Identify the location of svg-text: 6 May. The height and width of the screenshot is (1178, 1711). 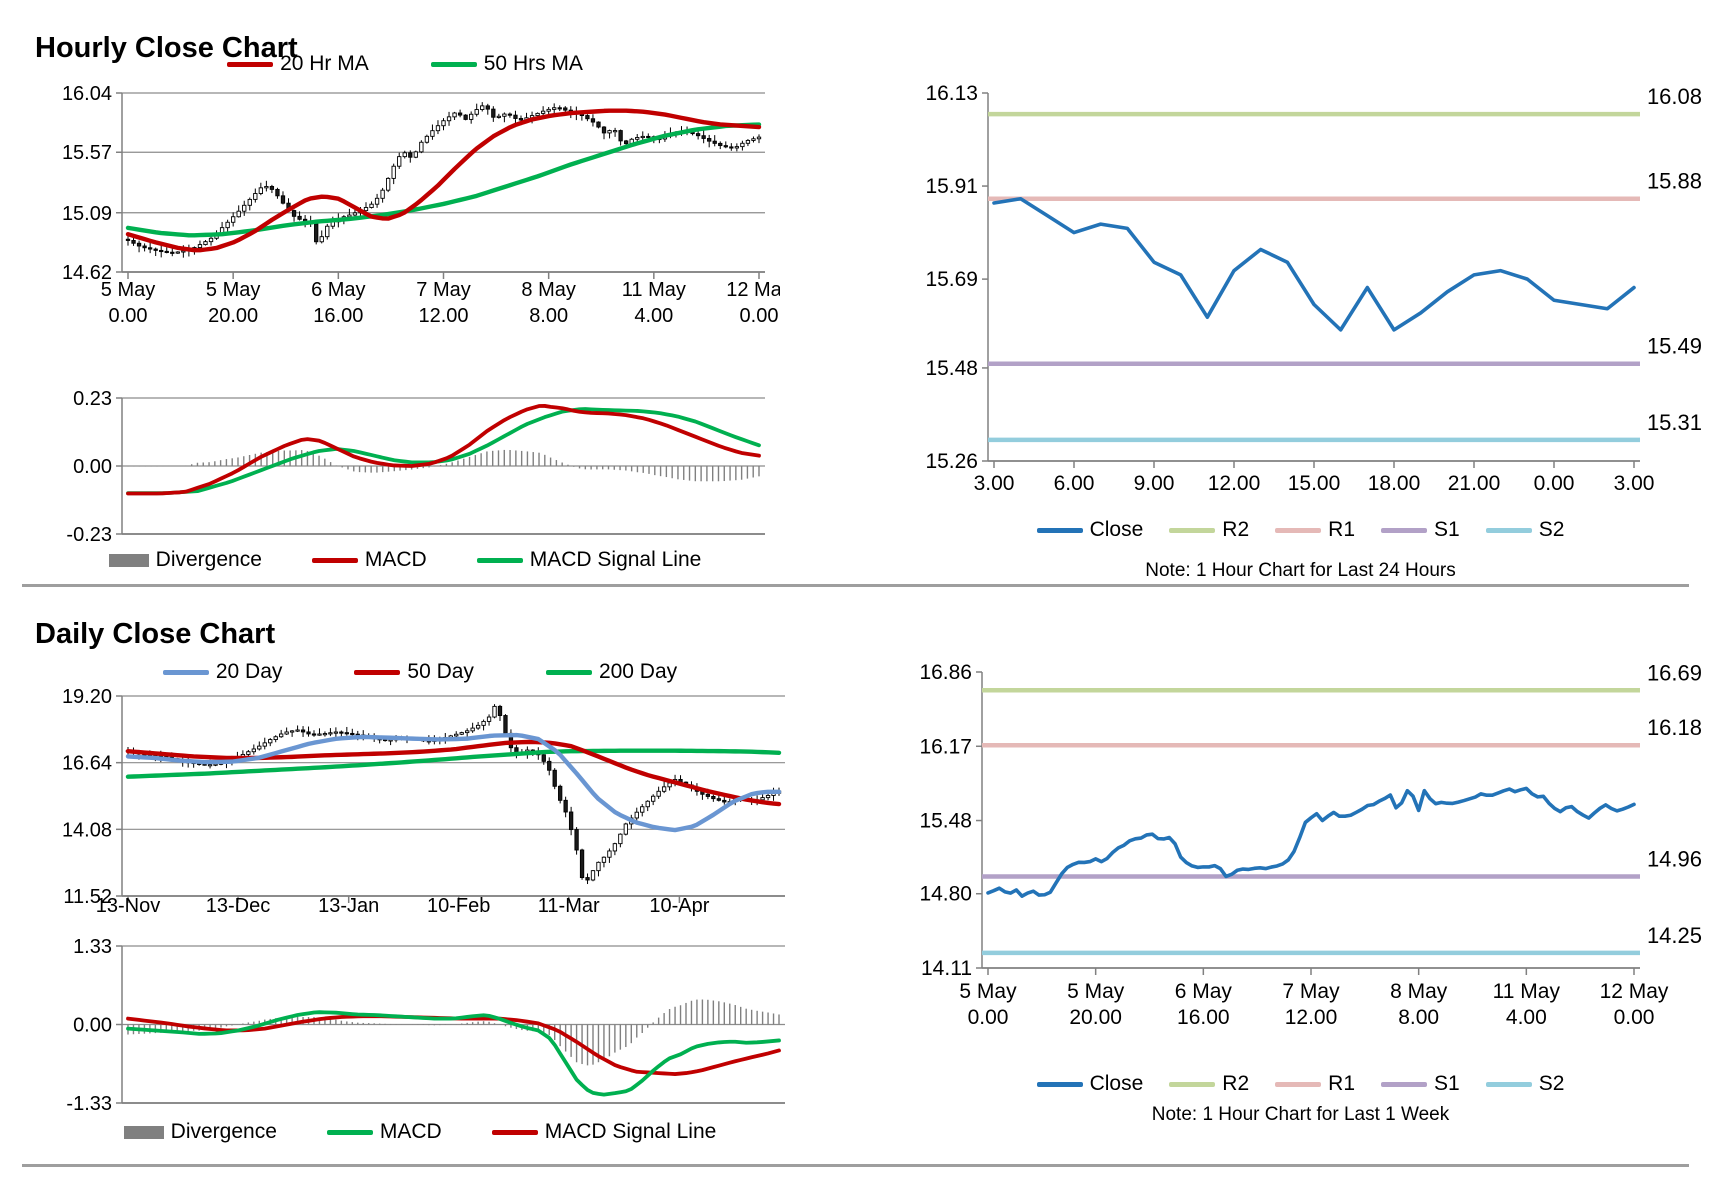
(1204, 991).